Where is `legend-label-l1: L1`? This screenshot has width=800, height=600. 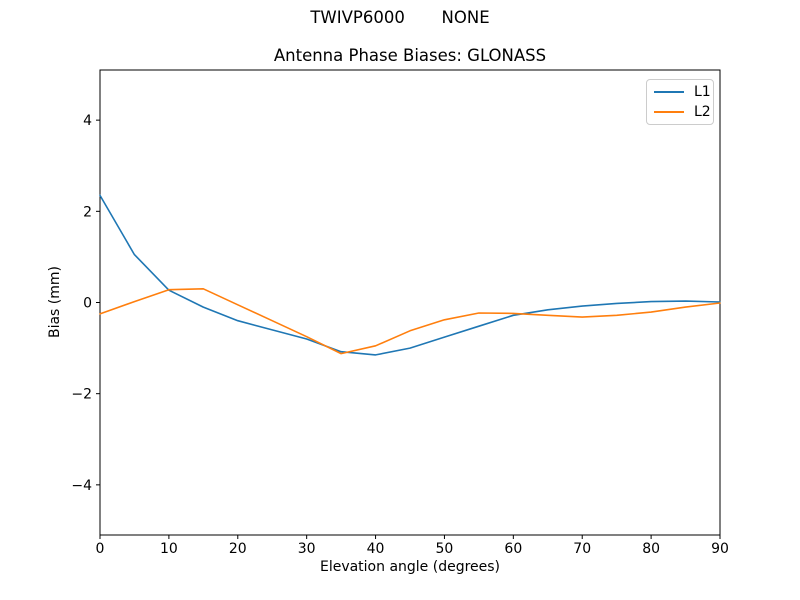
legend-label-l1: L1 is located at coordinates (702, 92).